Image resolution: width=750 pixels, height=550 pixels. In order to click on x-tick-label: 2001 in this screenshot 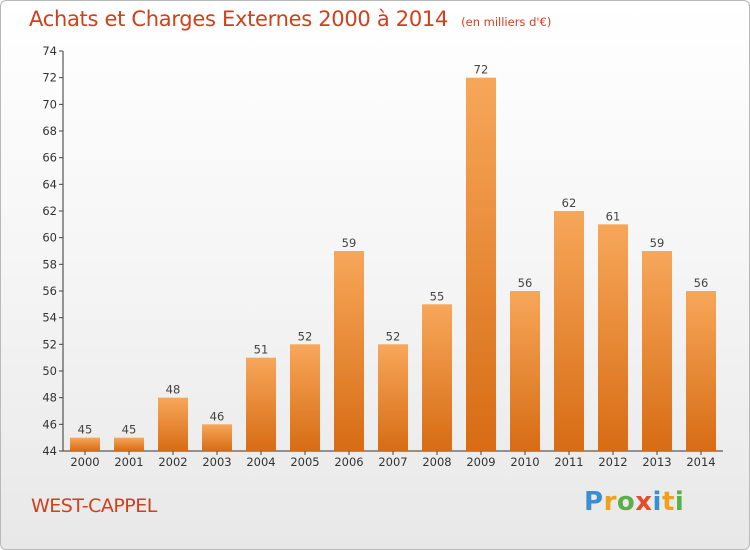, I will do `click(128, 462)`.